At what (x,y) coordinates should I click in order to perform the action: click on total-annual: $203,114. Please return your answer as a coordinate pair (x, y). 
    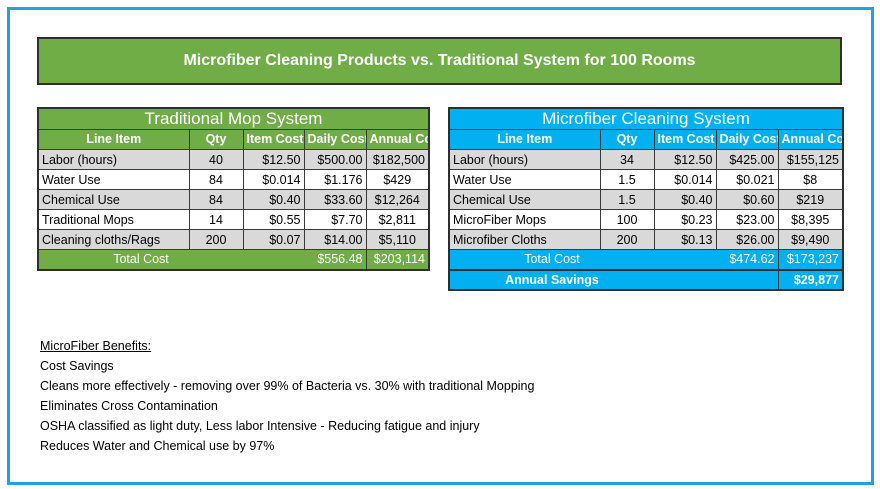
    Looking at the image, I should click on (397, 259).